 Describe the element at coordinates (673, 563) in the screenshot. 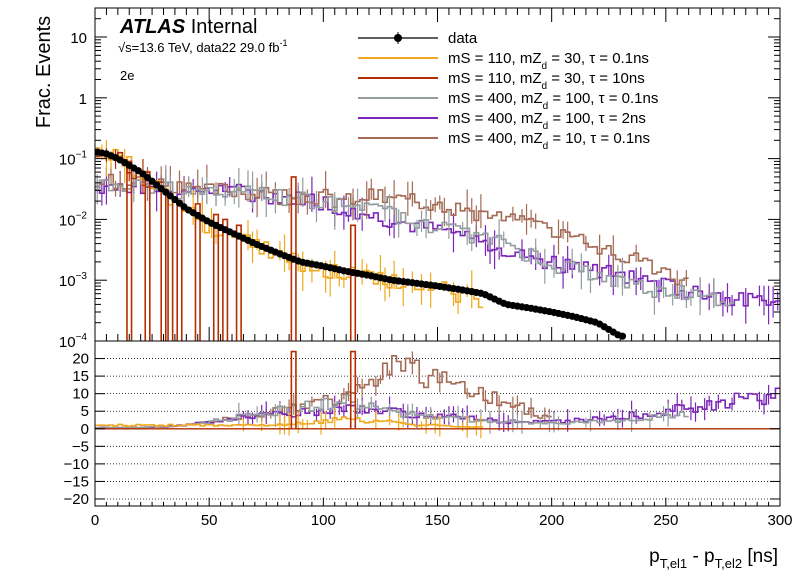

I see `x-axis-label-sub1: T,el1` at that location.